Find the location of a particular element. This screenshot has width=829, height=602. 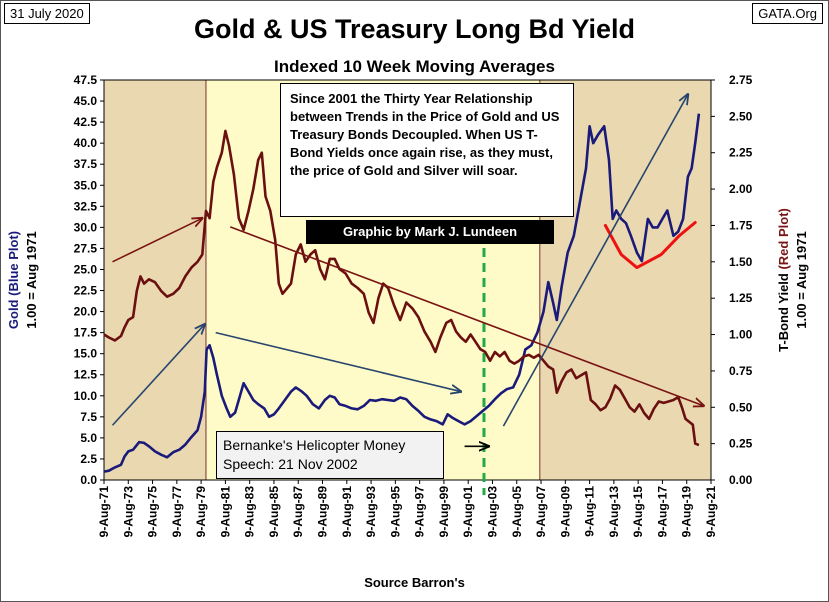

y-left-axis-title-part: (Blue Plot) is located at coordinates (13, 263).